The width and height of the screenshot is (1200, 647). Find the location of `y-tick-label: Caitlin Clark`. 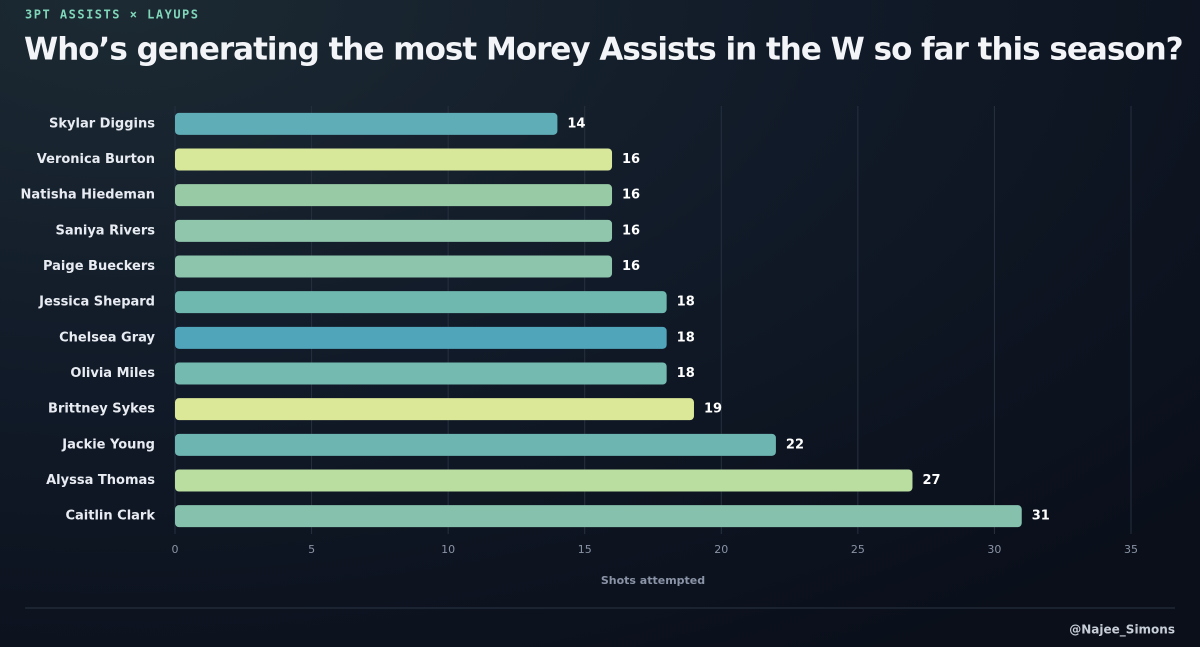

y-tick-label: Caitlin Clark is located at coordinates (110, 516).